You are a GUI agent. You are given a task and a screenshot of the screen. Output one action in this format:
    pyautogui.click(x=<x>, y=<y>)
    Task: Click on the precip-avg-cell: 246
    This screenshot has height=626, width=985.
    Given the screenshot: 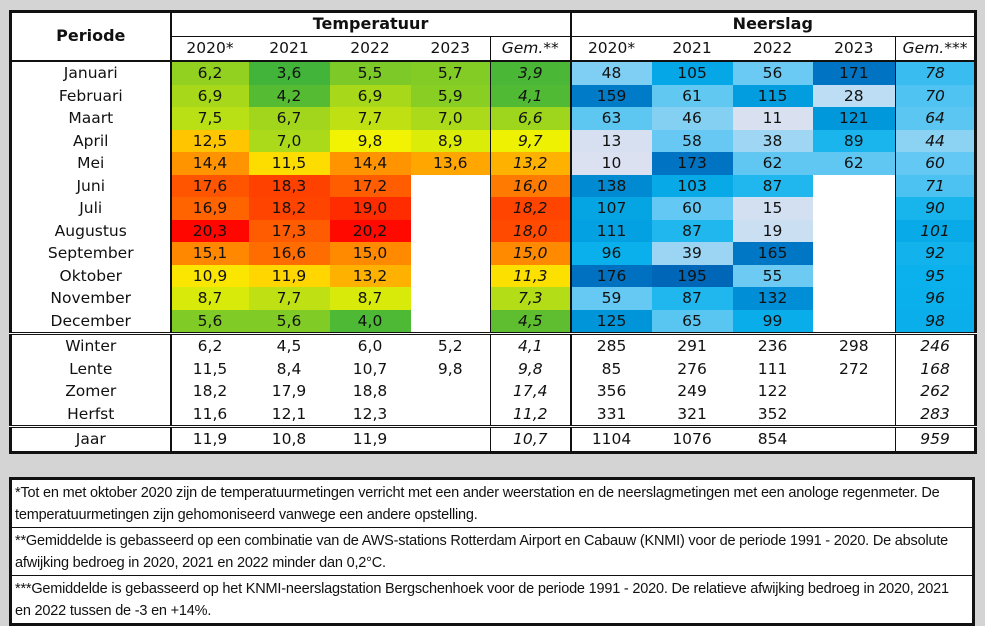 What is the action you would take?
    pyautogui.click(x=935, y=345)
    